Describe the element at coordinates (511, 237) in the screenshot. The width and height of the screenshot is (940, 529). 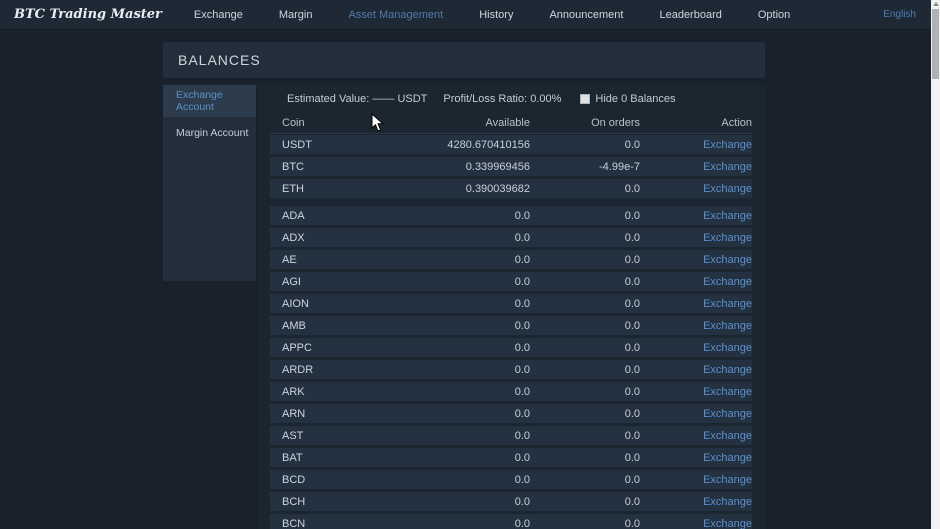
I see `table-row: ADX 0.0 0.0 Exchange` at that location.